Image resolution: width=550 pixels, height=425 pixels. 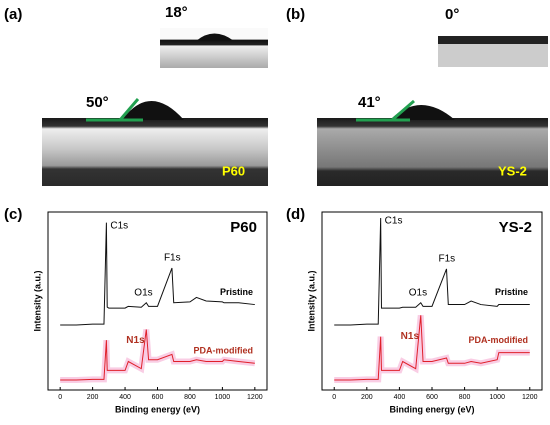 What do you see at coordinates (369, 102) in the screenshot?
I see `contact-angle: 41°` at bounding box center [369, 102].